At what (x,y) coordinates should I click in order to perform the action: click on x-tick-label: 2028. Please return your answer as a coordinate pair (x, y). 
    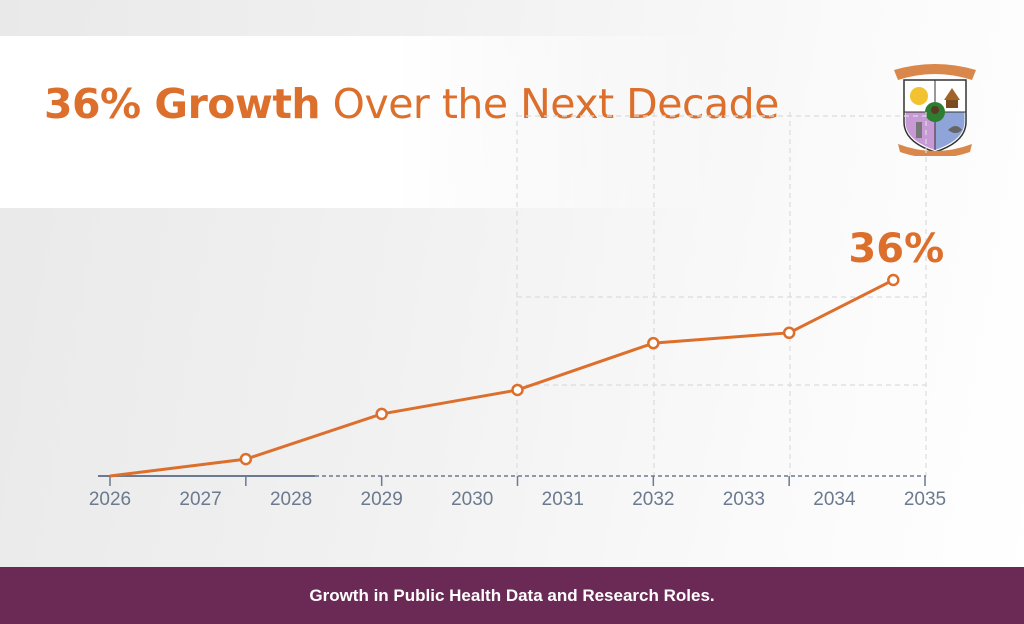
    Looking at the image, I should click on (291, 499).